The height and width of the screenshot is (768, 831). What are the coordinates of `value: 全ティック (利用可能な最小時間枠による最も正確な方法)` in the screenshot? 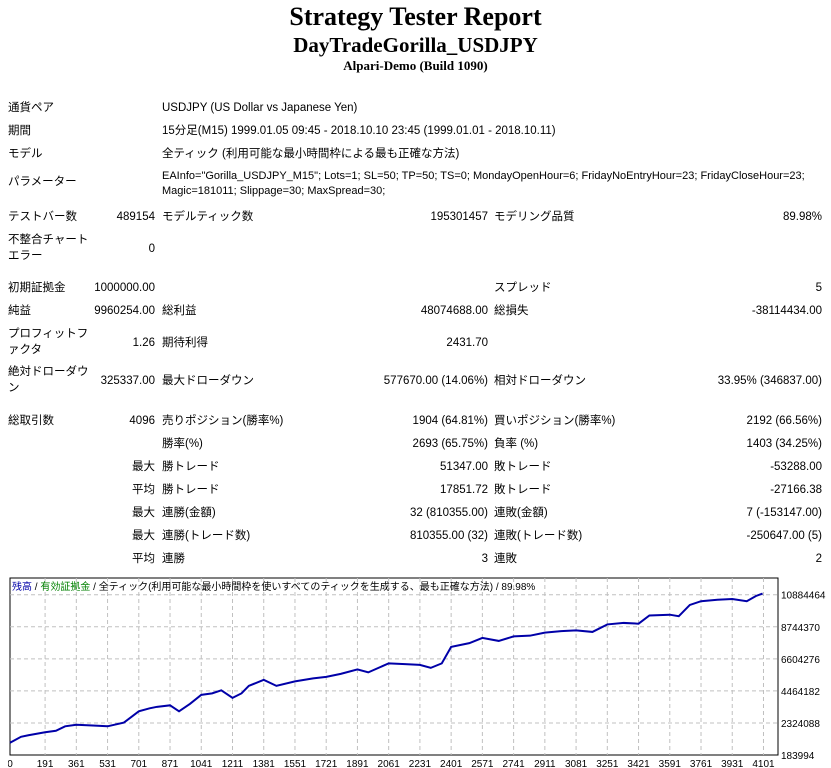 It's located at (311, 154).